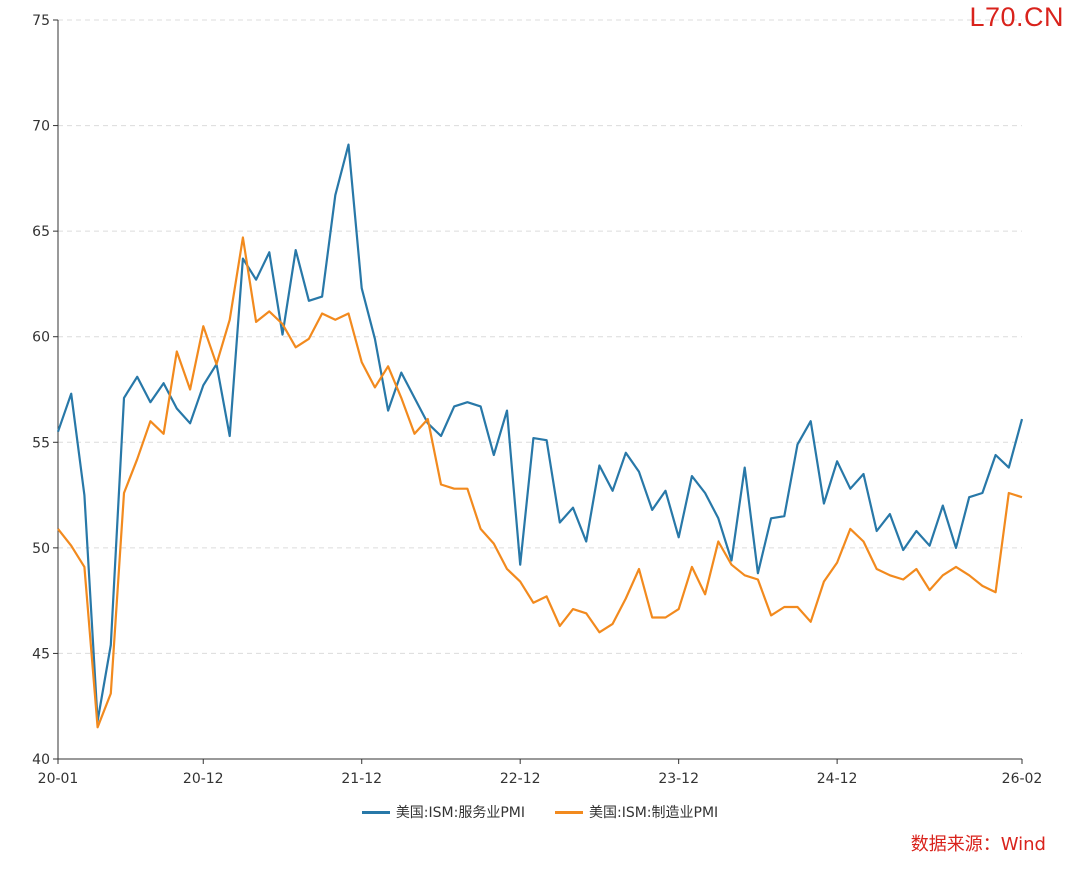 Image resolution: width=1080 pixels, height=870 pixels. What do you see at coordinates (569, 812) in the screenshot?
I see `legend-swatch-manufacturing` at bounding box center [569, 812].